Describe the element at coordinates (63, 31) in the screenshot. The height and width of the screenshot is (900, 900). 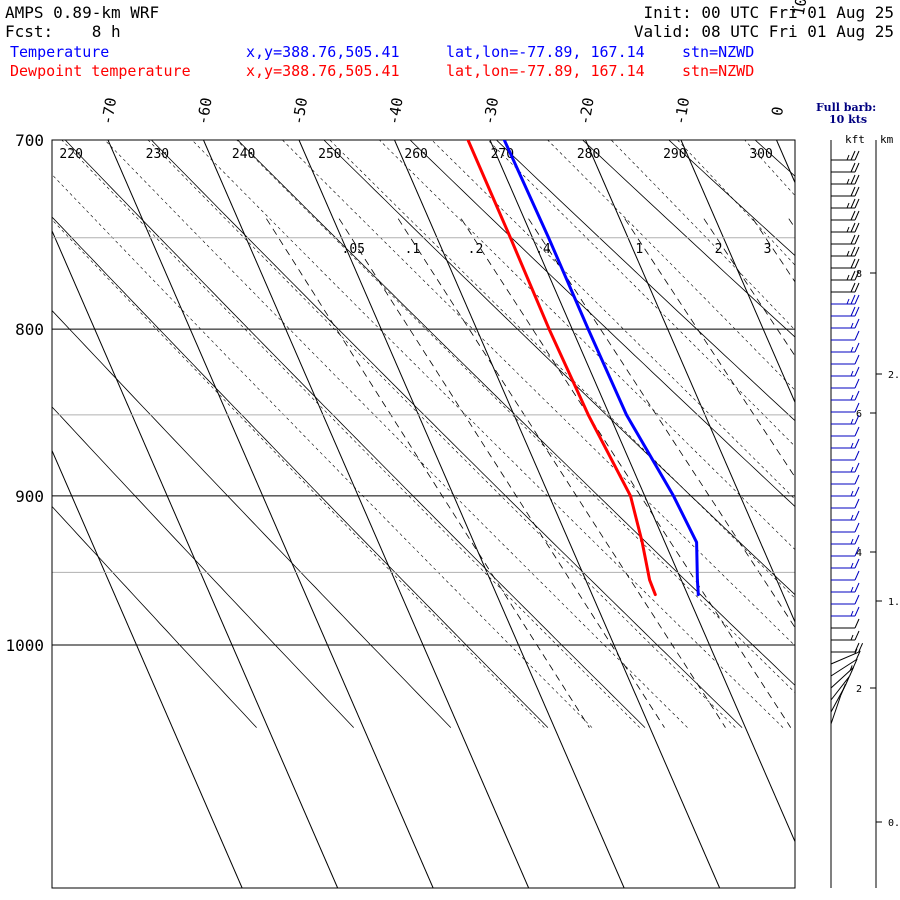
I see `forecast-hour: Fcst: 8 h` at that location.